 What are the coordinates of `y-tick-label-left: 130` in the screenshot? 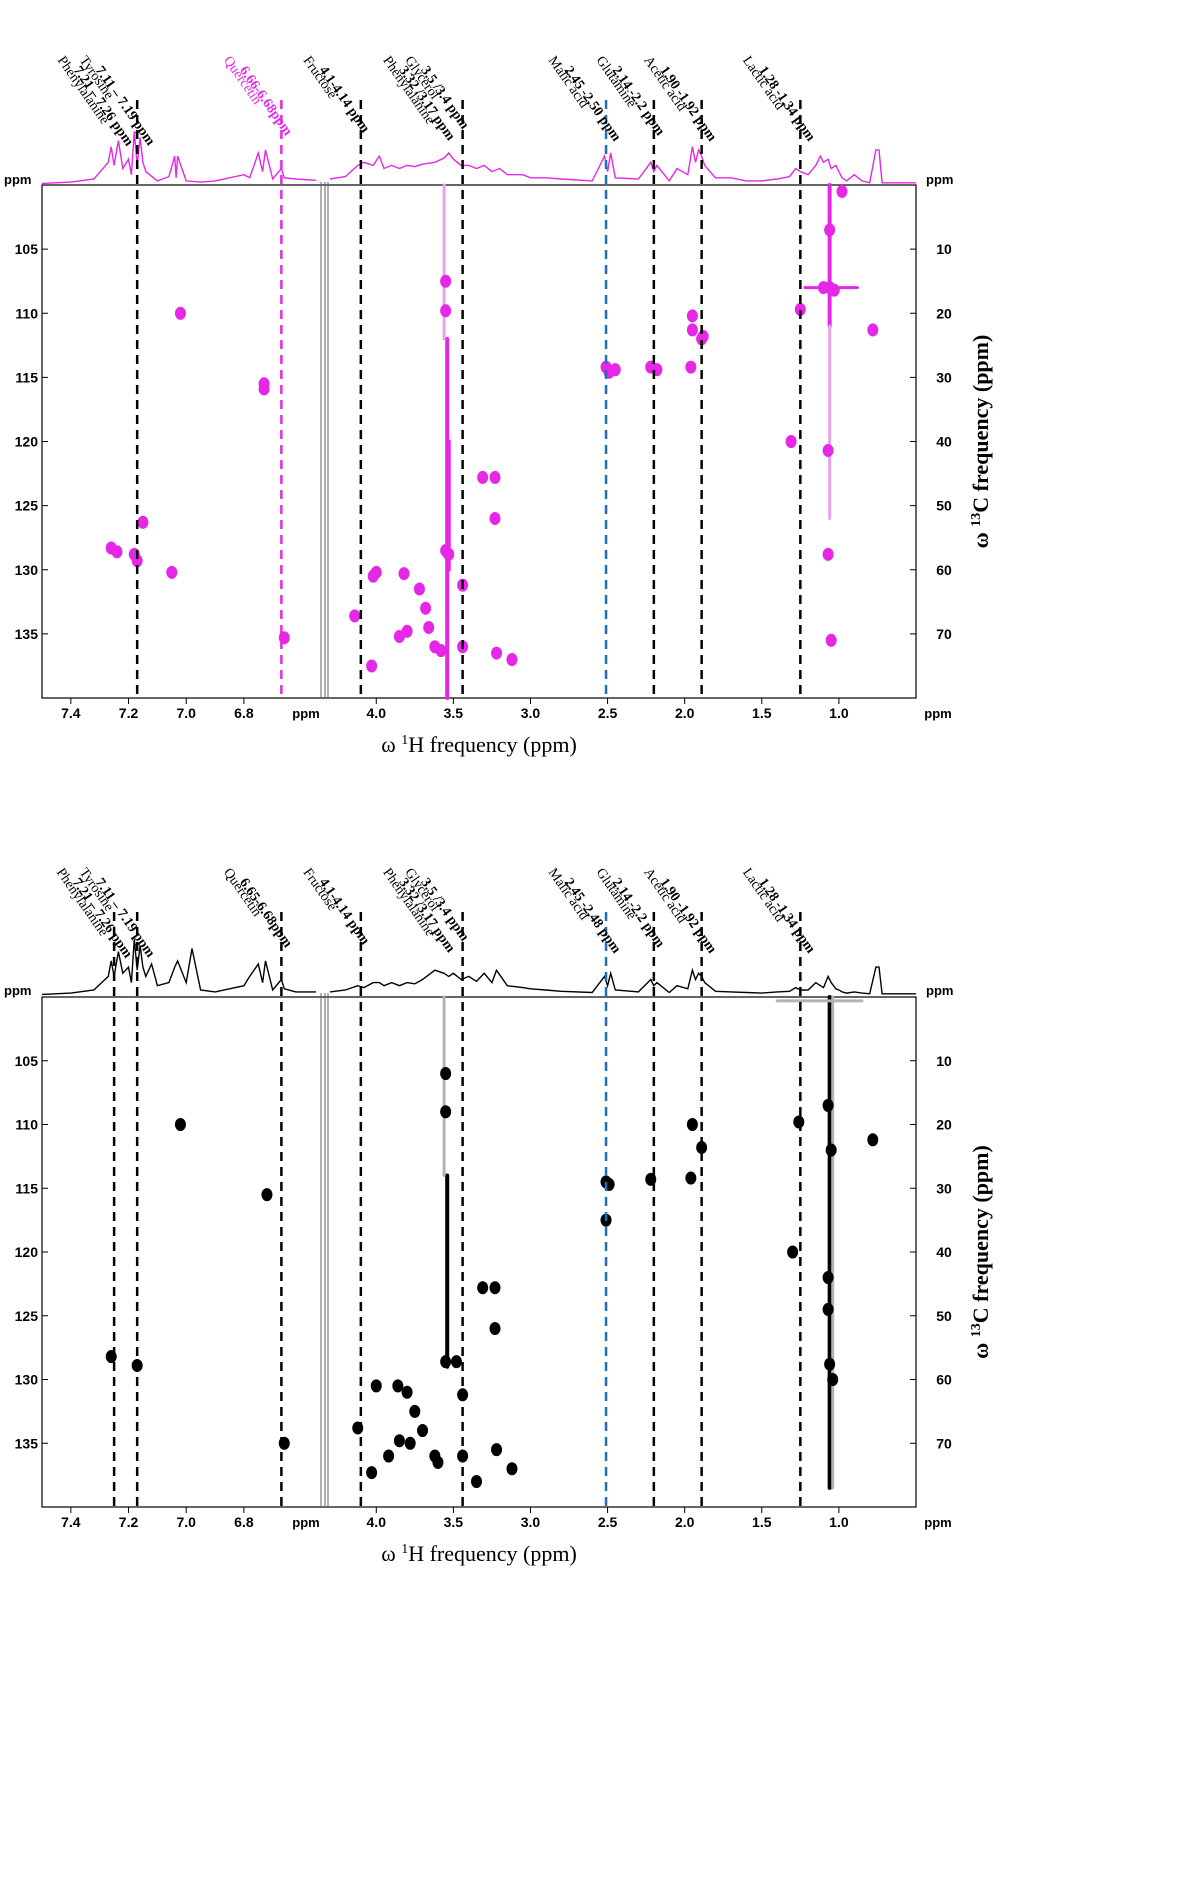 It's located at (27, 1380).